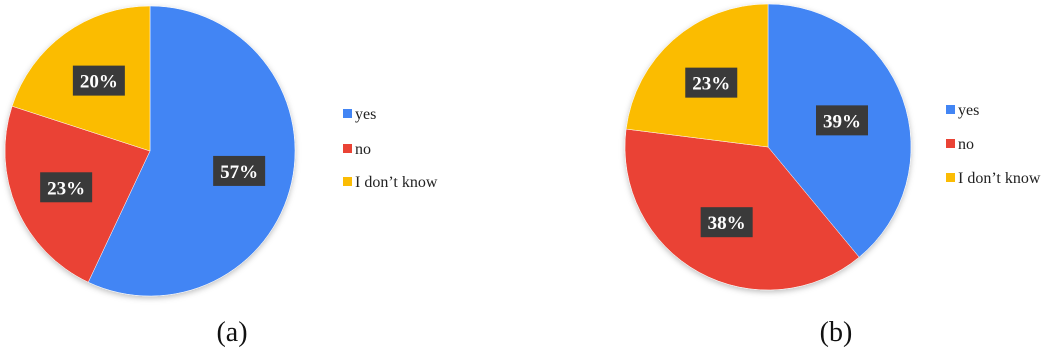 This screenshot has height=354, width=1052. What do you see at coordinates (153, 134) in the screenshot?
I see `pie-a-labels: 57% 23% 20%` at bounding box center [153, 134].